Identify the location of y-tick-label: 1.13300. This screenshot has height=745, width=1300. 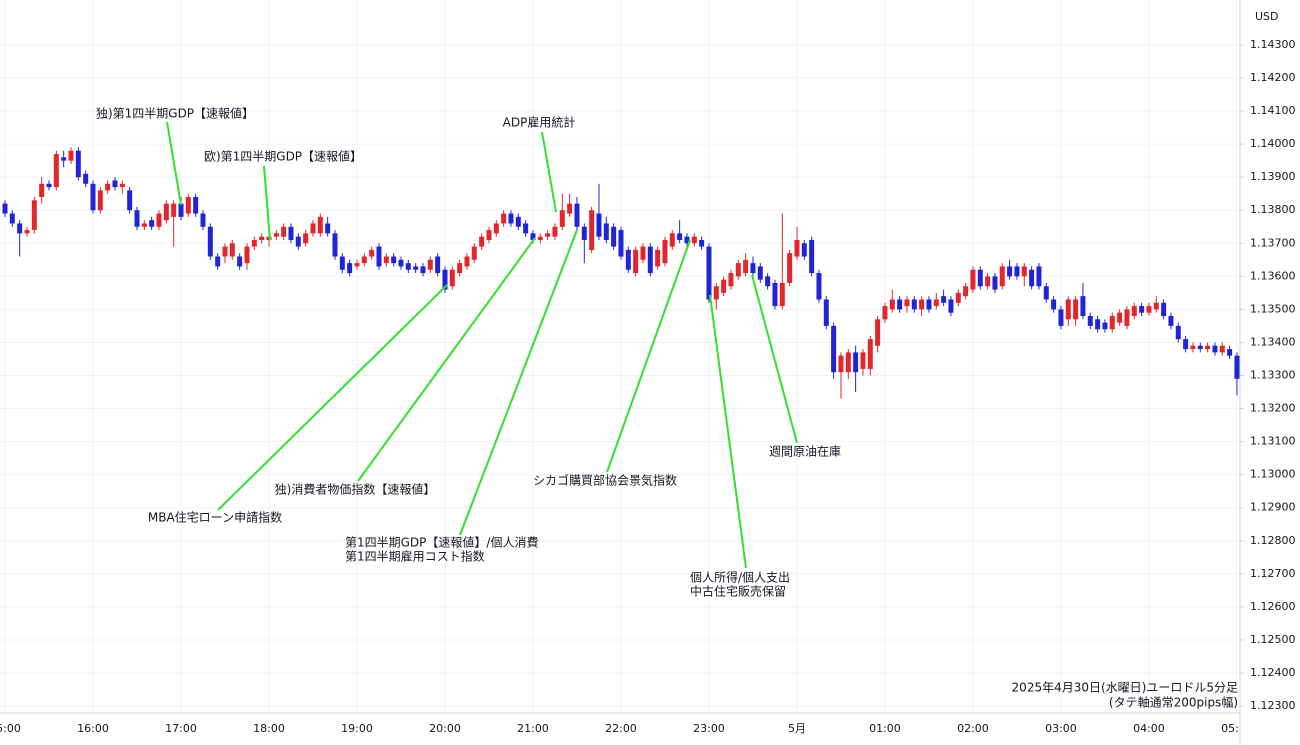
(1273, 375).